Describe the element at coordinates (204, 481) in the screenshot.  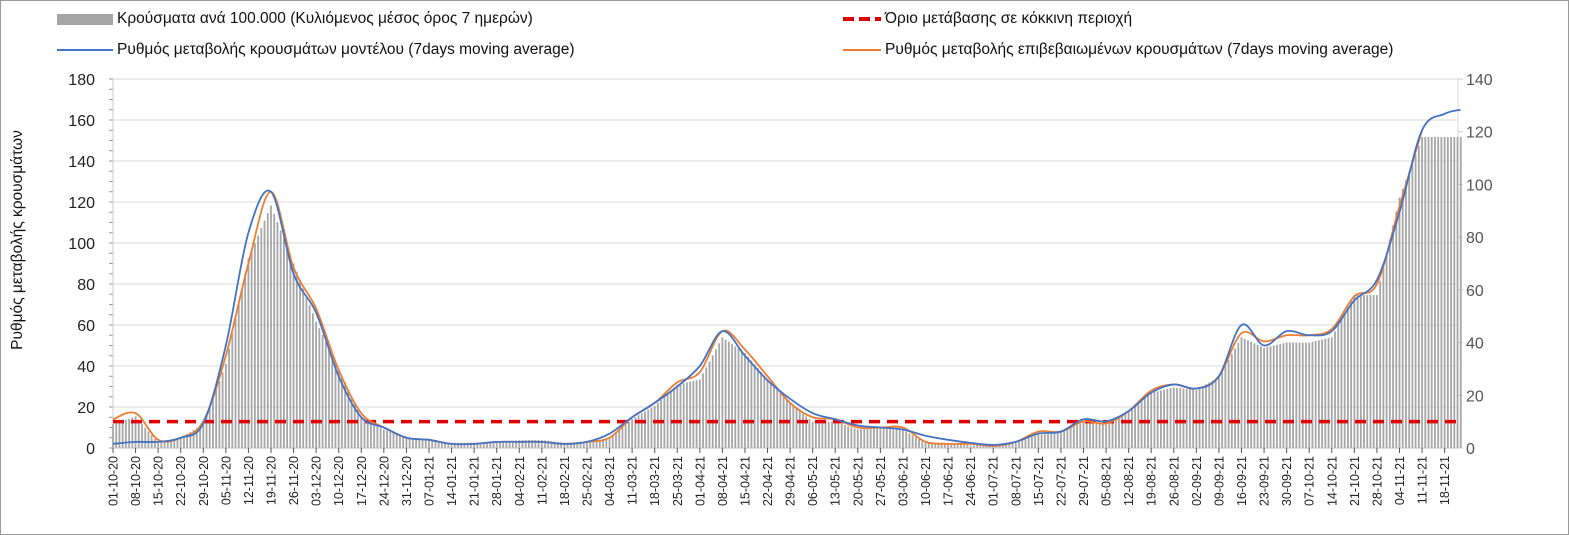
I see `x-tick-label: 29-10-20` at that location.